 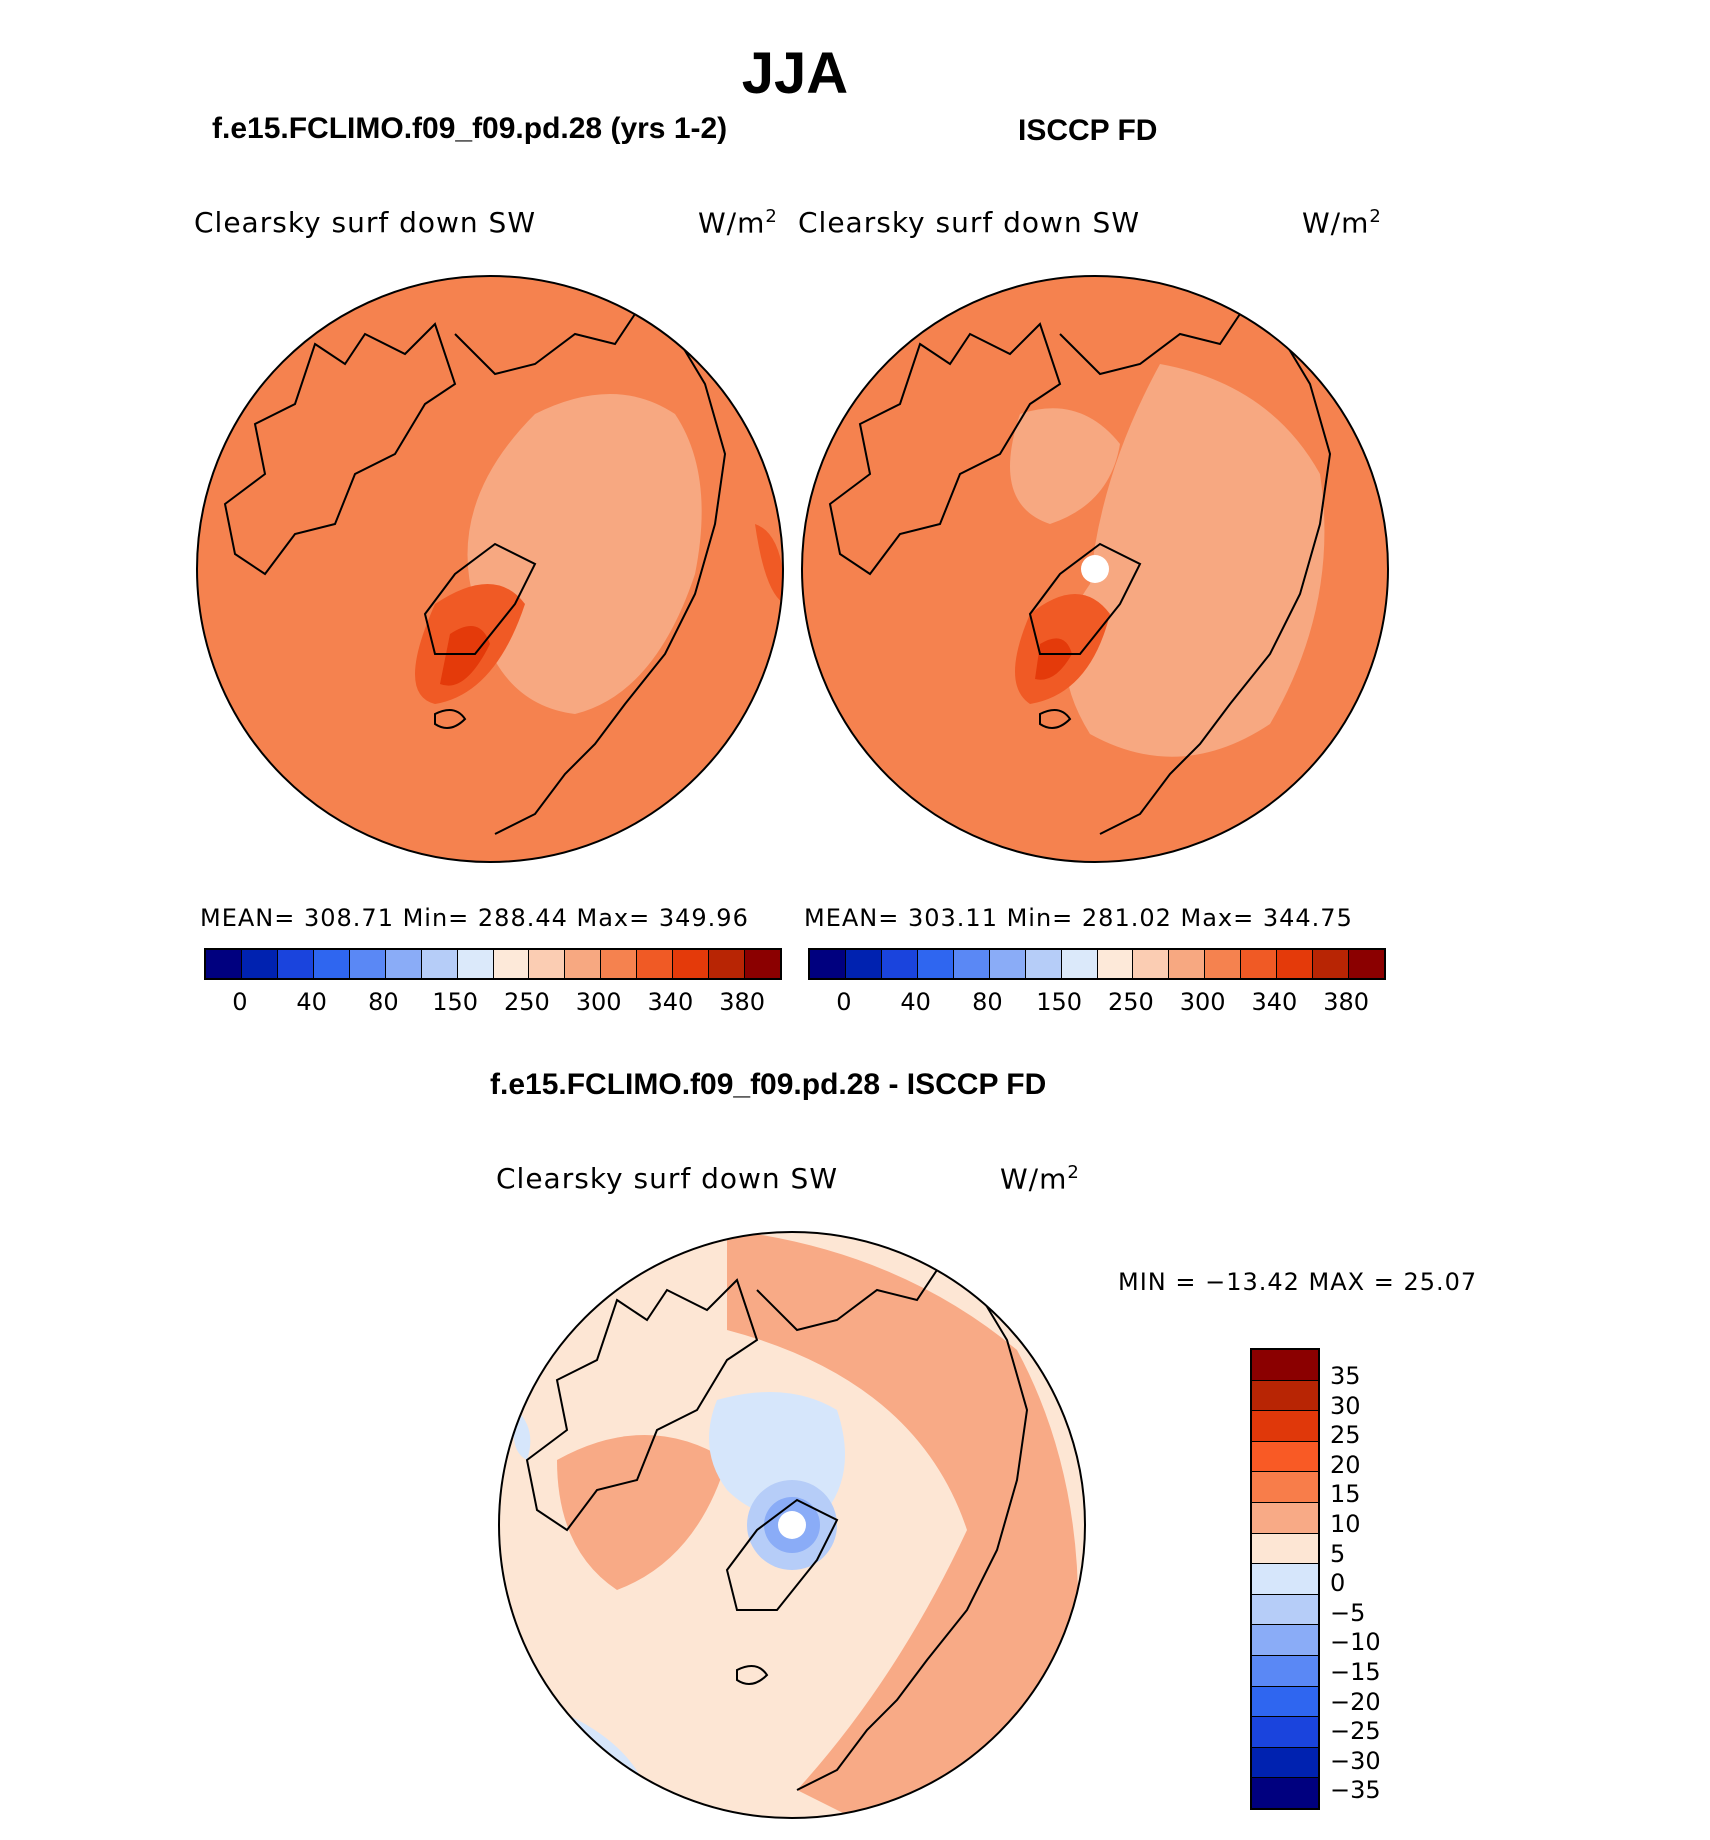 What do you see at coordinates (969, 222) in the screenshot?
I see `obs-variable-label: Clearsky surf down SW` at bounding box center [969, 222].